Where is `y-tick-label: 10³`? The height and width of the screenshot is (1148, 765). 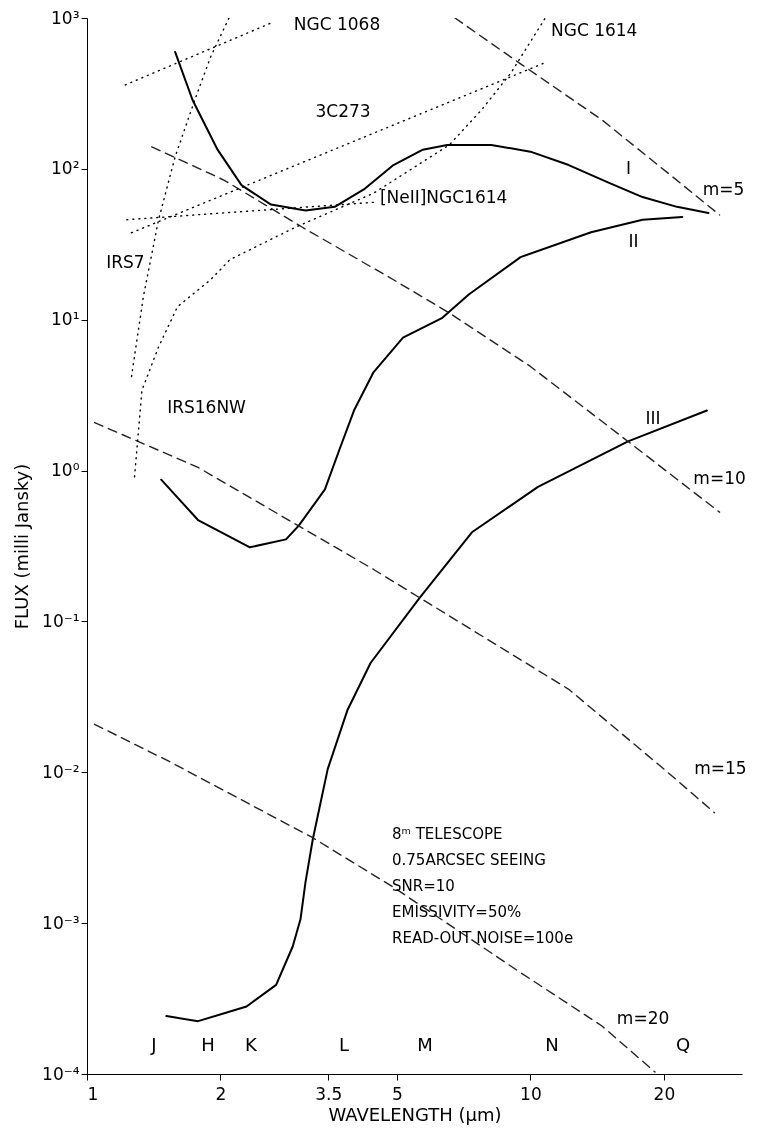 y-tick-label: 10³ is located at coordinates (65, 17).